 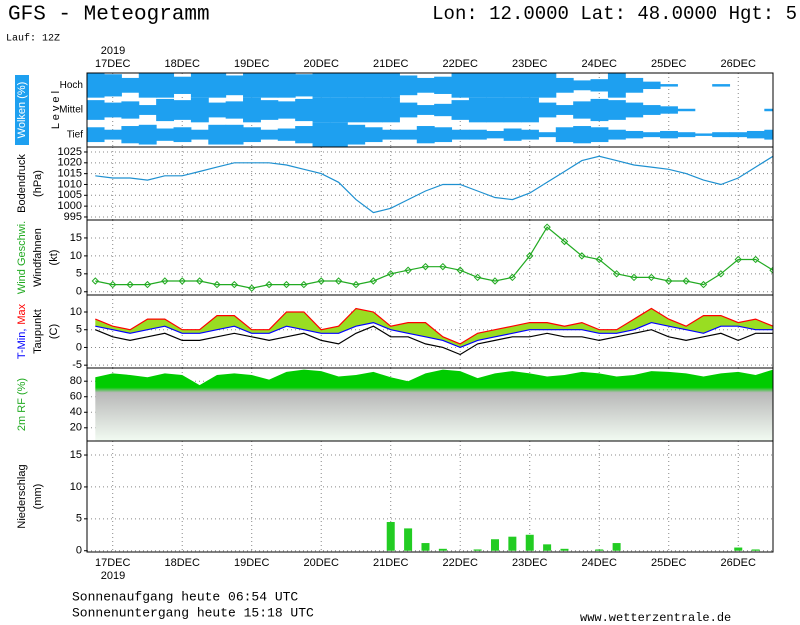 What do you see at coordinates (669, 563) in the screenshot?
I see `x-tick-label-bottom: 25DEC` at bounding box center [669, 563].